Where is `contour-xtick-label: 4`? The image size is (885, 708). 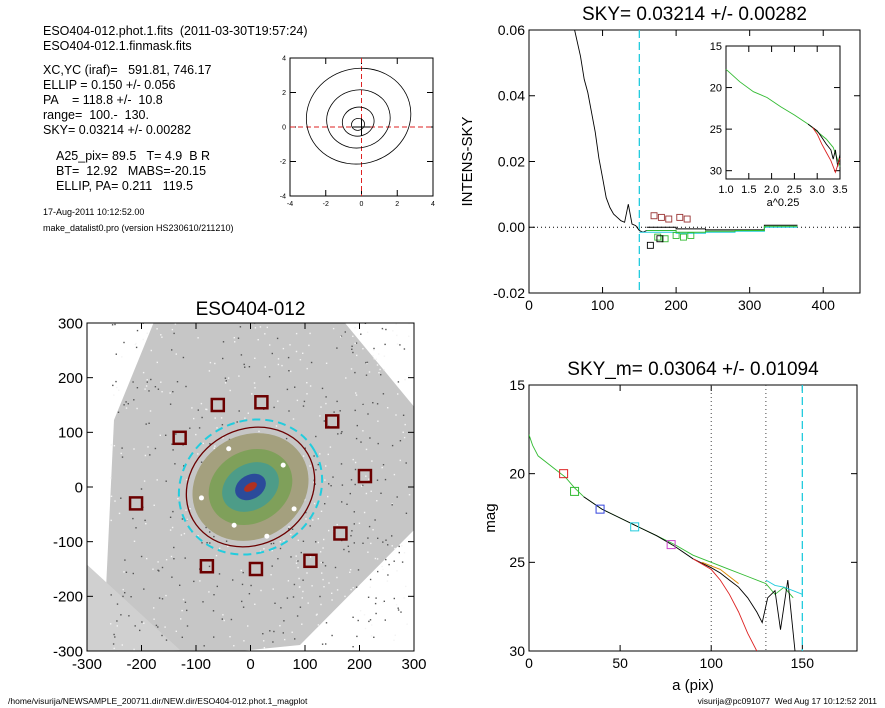
contour-xtick-label: 4 is located at coordinates (433, 204).